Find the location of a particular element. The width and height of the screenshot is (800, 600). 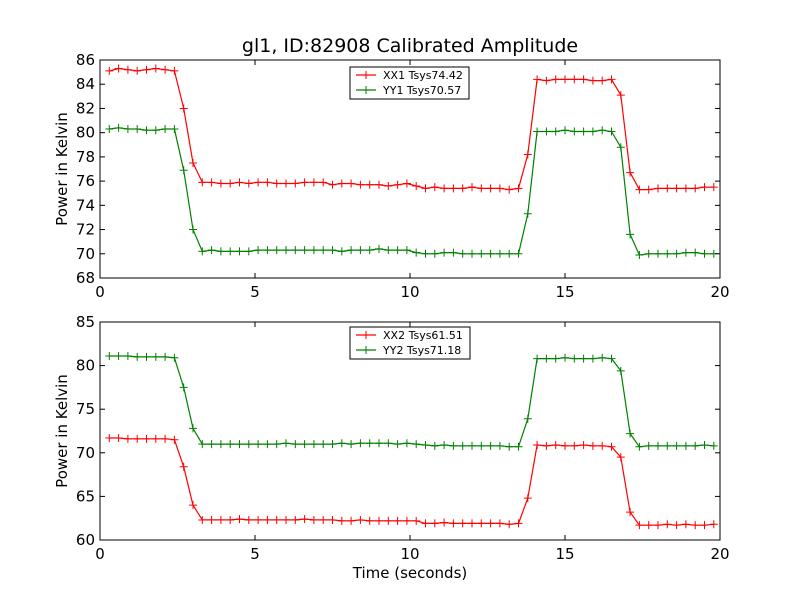

y-tick-label: 70 is located at coordinates (85, 254).